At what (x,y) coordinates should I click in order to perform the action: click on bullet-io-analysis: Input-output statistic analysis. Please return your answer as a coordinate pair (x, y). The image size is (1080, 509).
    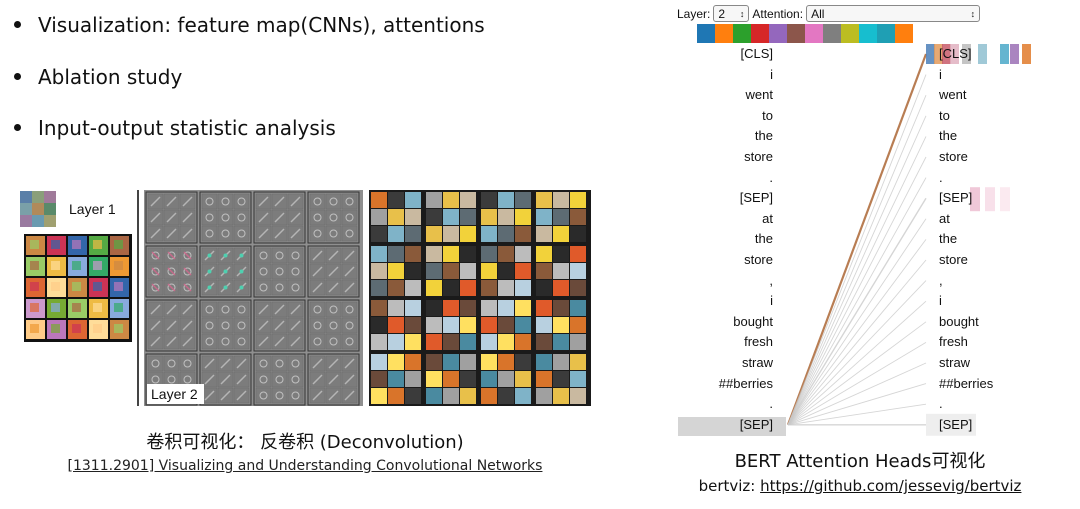
    Looking at the image, I should click on (175, 128).